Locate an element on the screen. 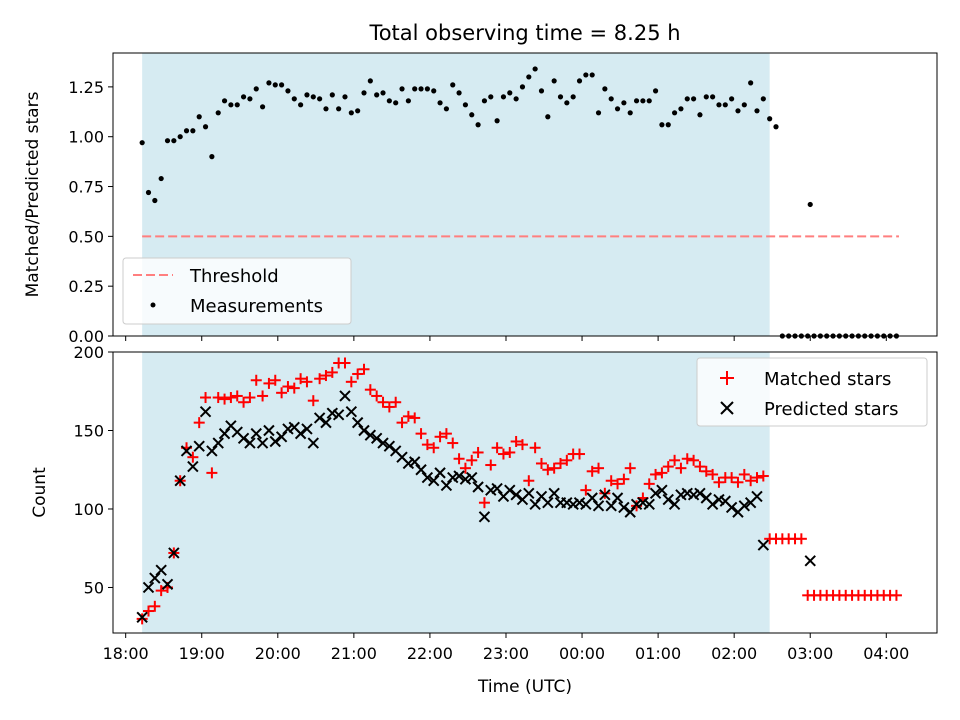 The width and height of the screenshot is (960, 720). top-legend: Threshold Measurements is located at coordinates (237, 291).